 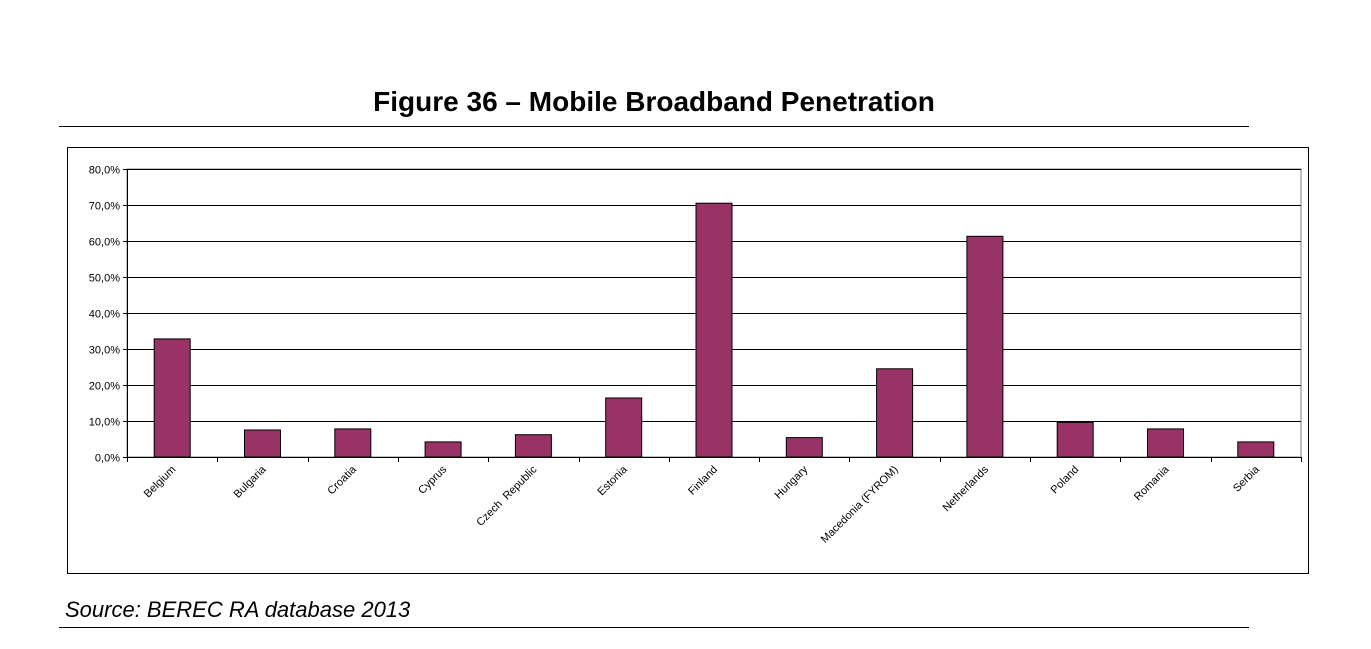 What do you see at coordinates (654, 126) in the screenshot?
I see `title-underline` at bounding box center [654, 126].